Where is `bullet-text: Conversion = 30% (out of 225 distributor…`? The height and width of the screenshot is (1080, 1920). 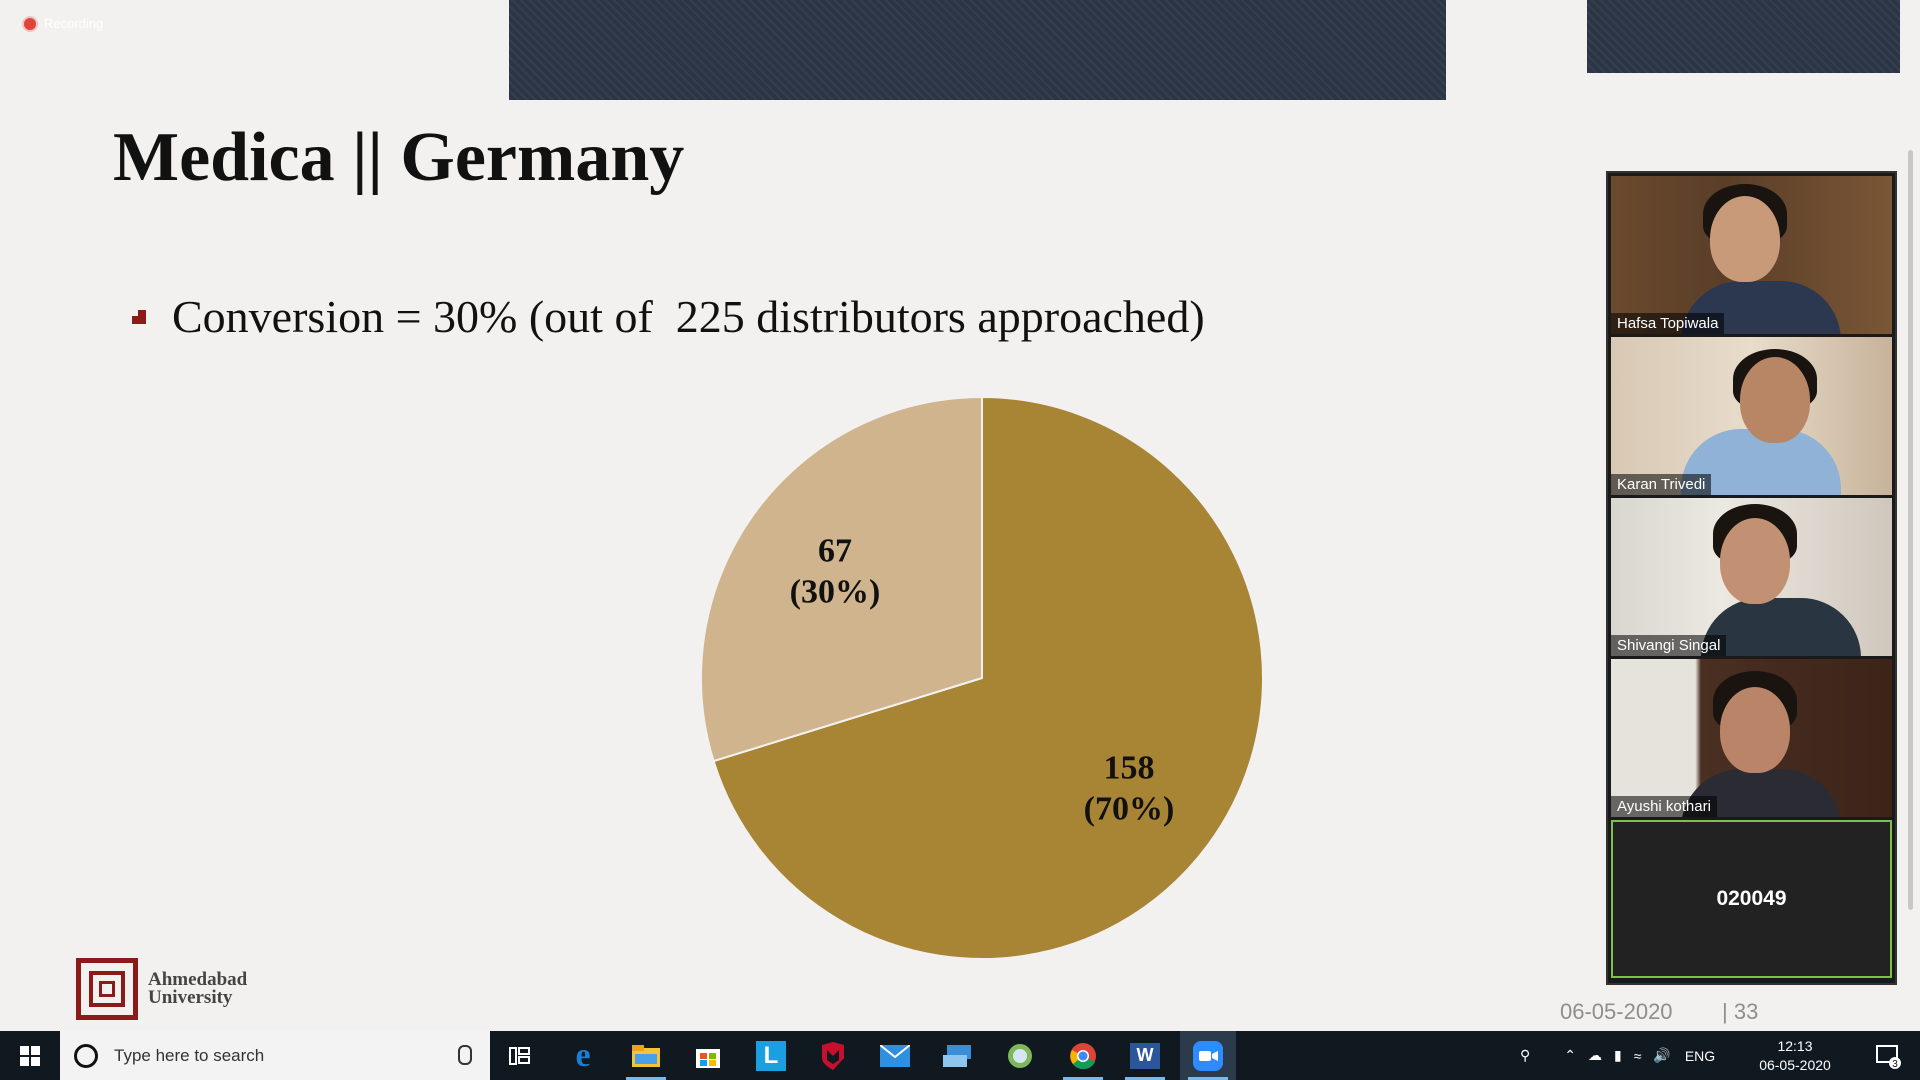 bullet-text: Conversion = 30% (out of 225 distributor… is located at coordinates (688, 316).